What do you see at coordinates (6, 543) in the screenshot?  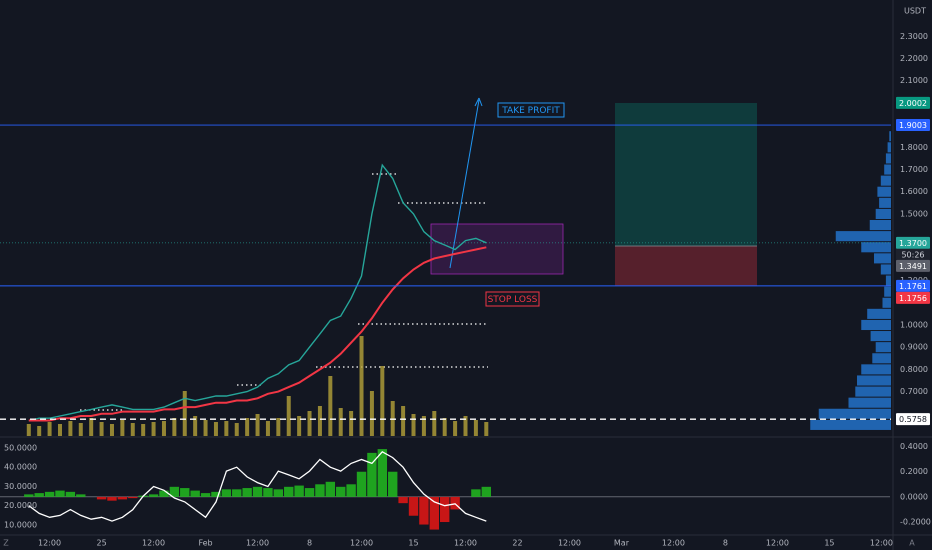 I see `zoom-icon: Z` at bounding box center [6, 543].